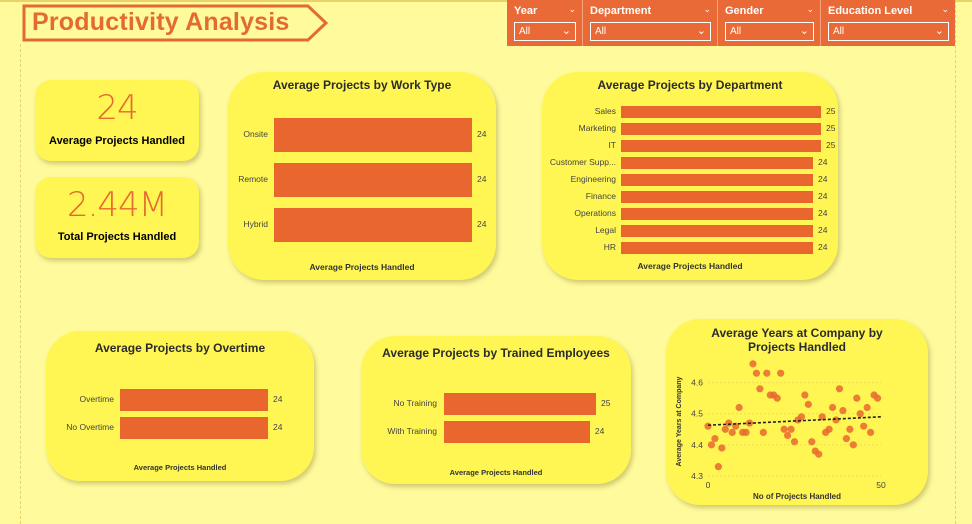 This screenshot has height=524, width=972. I want to click on kpi-label: Total Projects Handled, so click(117, 237).